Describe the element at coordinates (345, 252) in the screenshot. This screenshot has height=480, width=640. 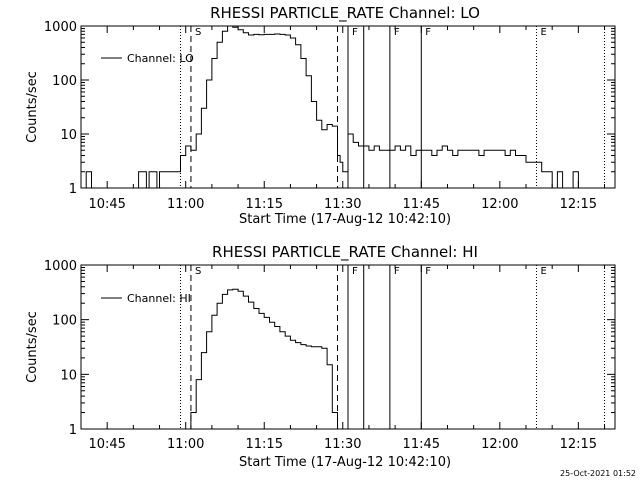
I see `chart-title-hi: RHESSI PARTICLE_RATE Channel: HI` at that location.